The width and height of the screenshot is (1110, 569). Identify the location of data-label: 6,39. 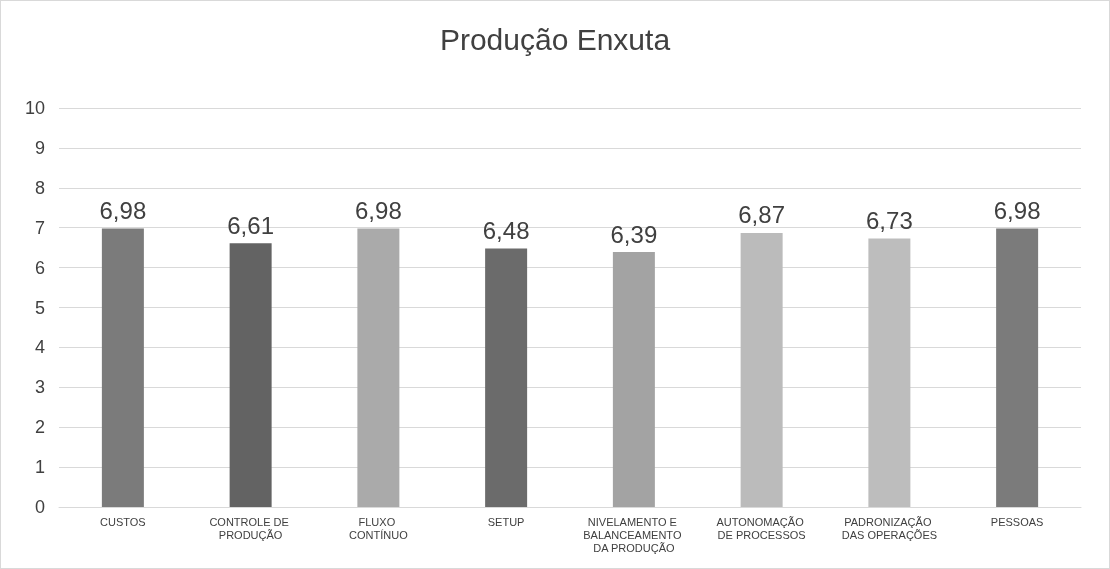
(634, 234).